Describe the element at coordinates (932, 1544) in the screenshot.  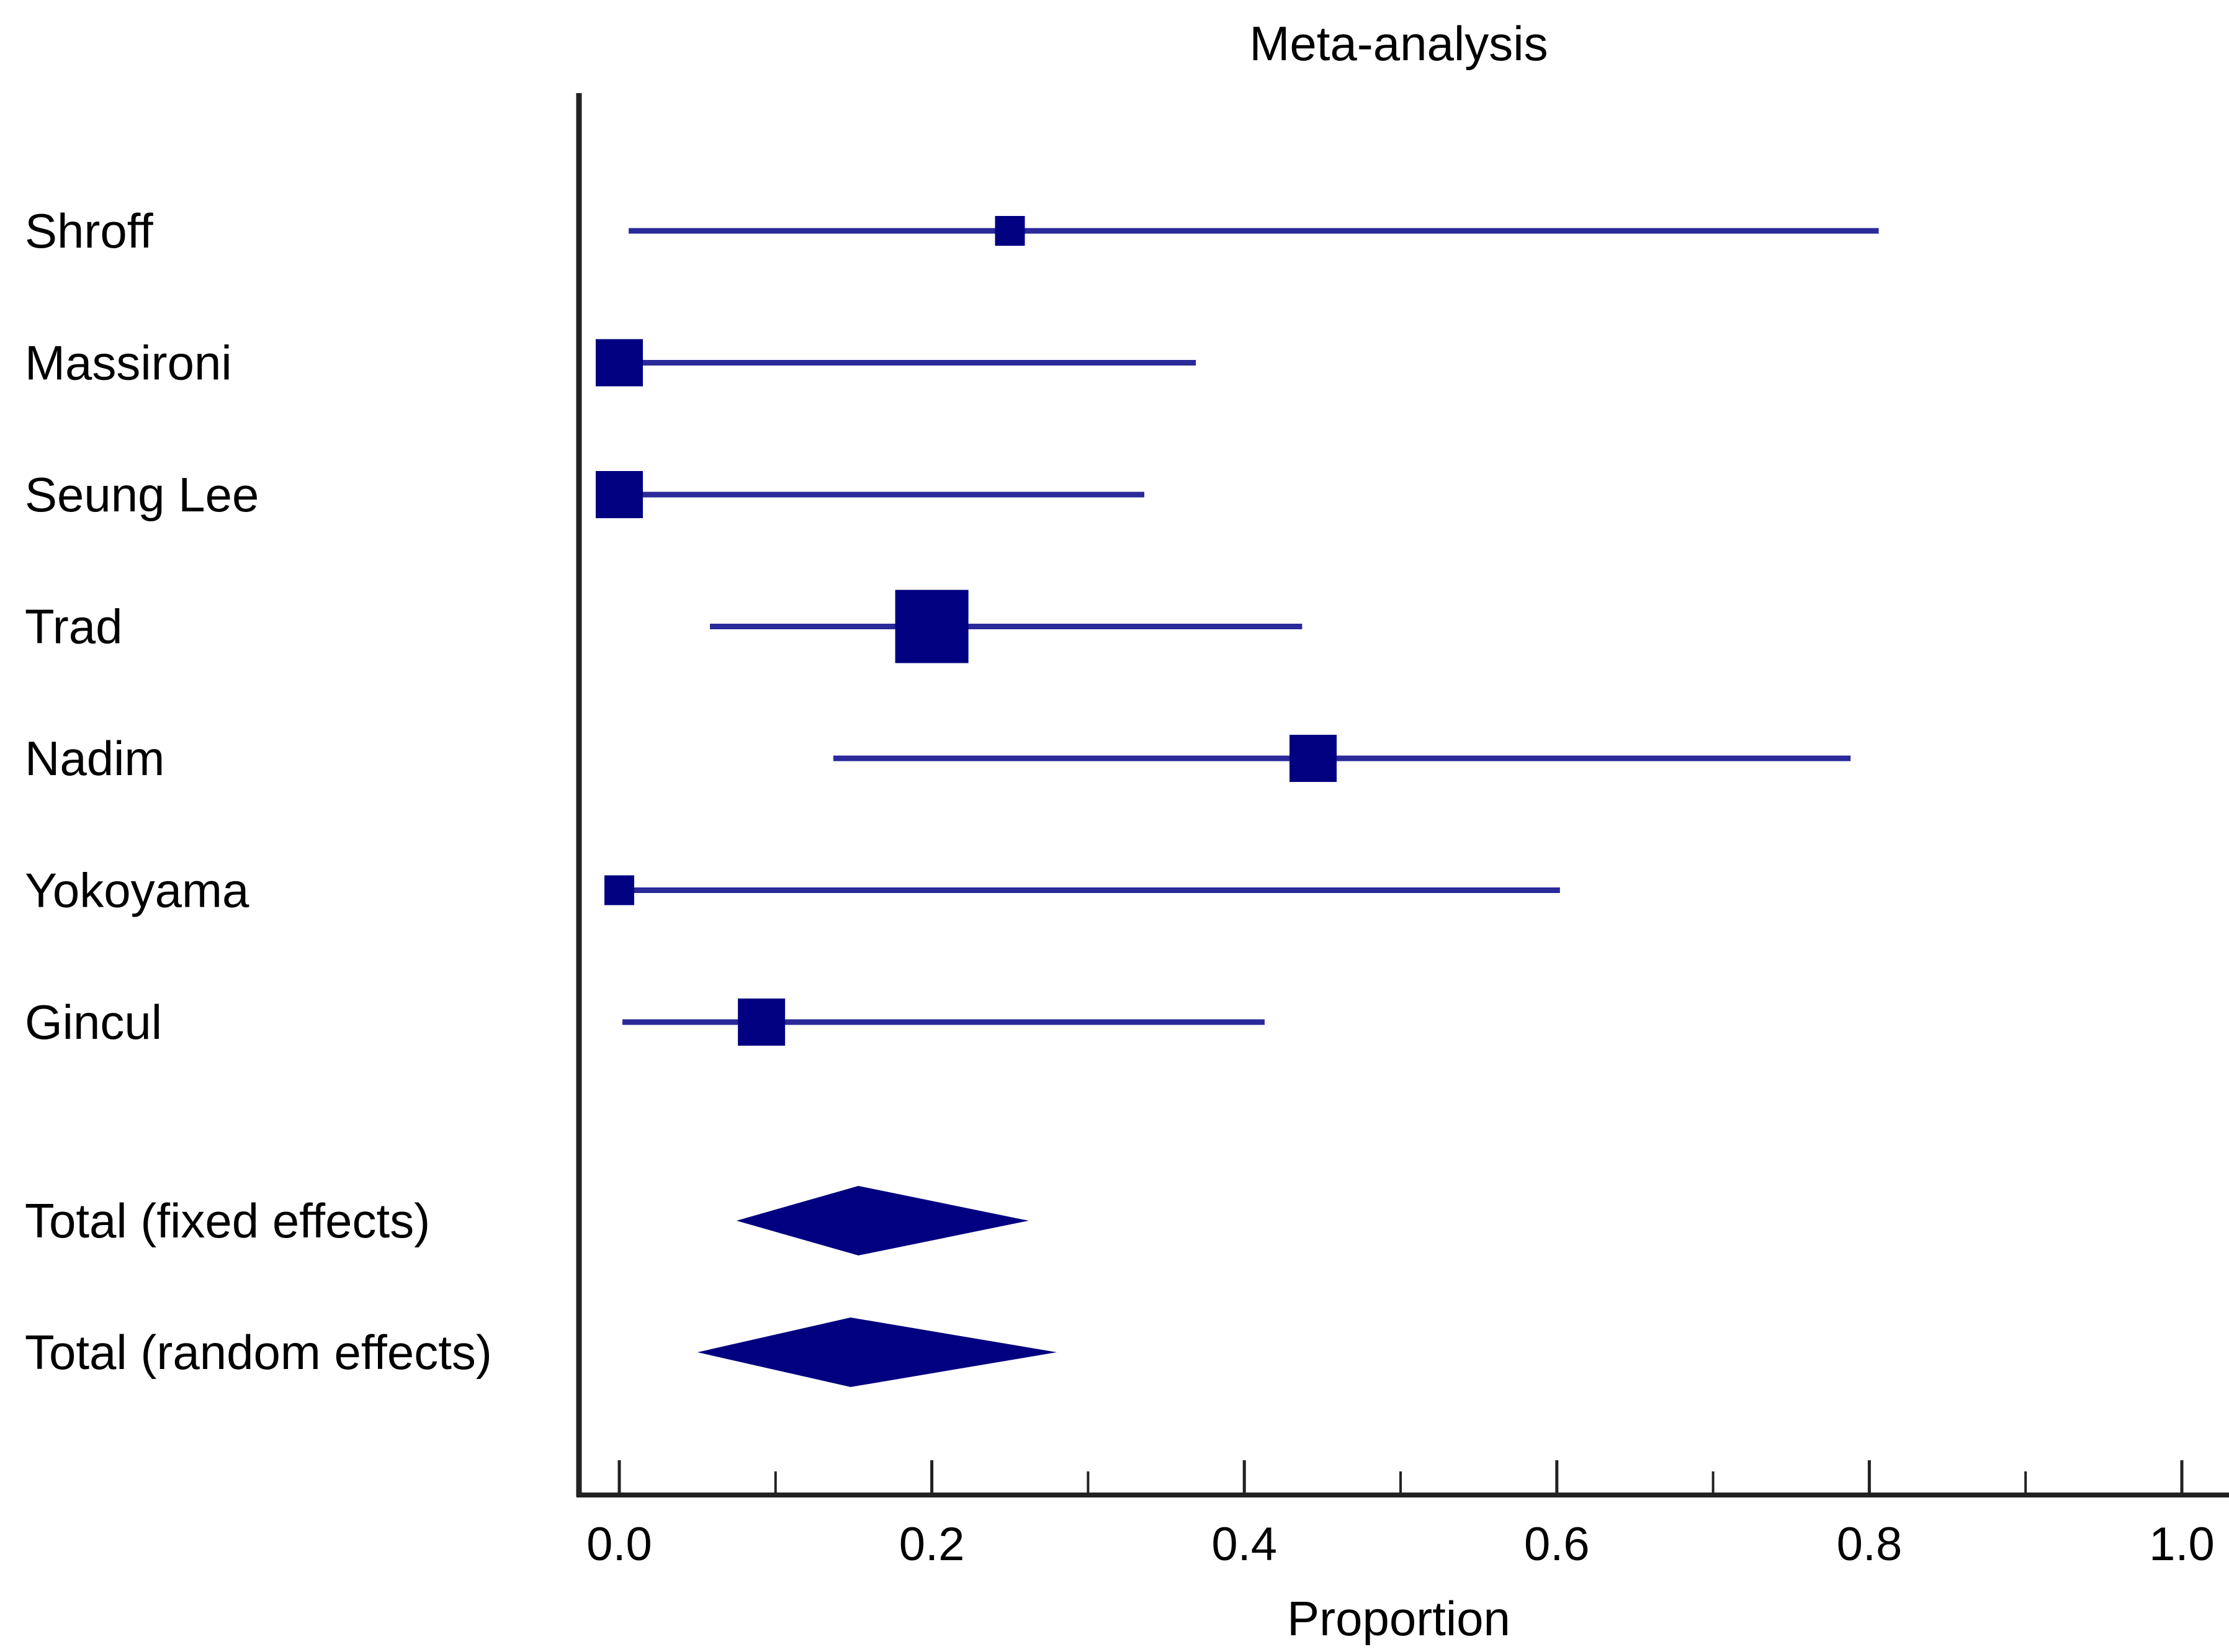
I see `x-tick-label: 0.2` at that location.